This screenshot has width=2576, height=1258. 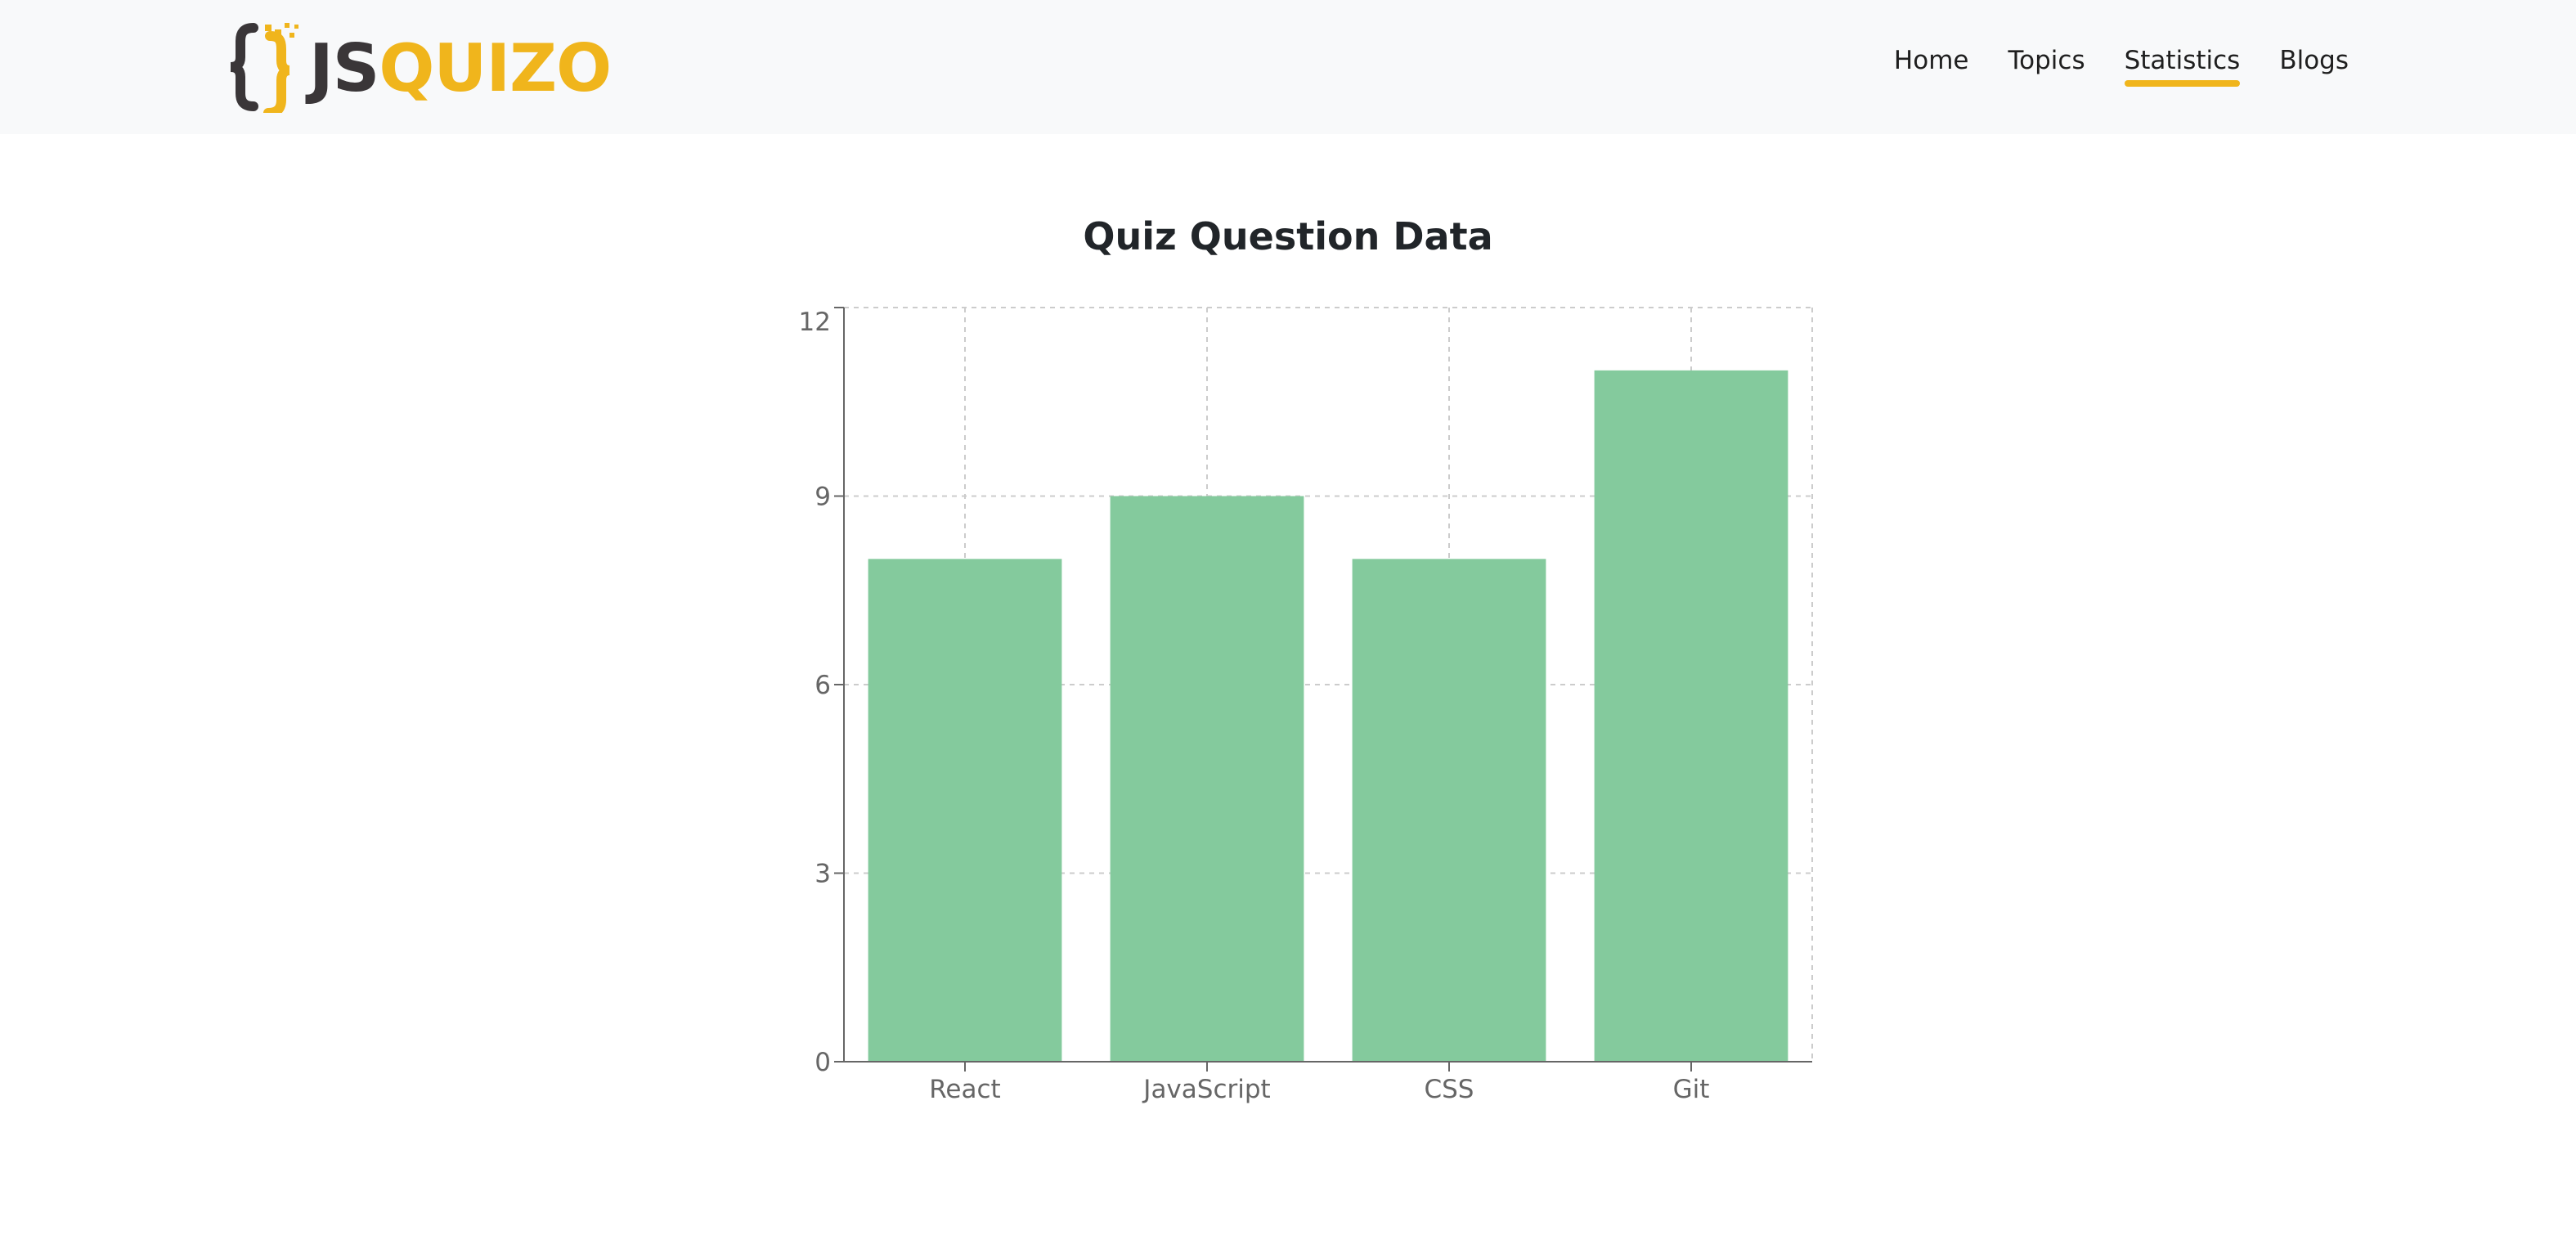 I want to click on logo: JSQUIZO, so click(x=420, y=67).